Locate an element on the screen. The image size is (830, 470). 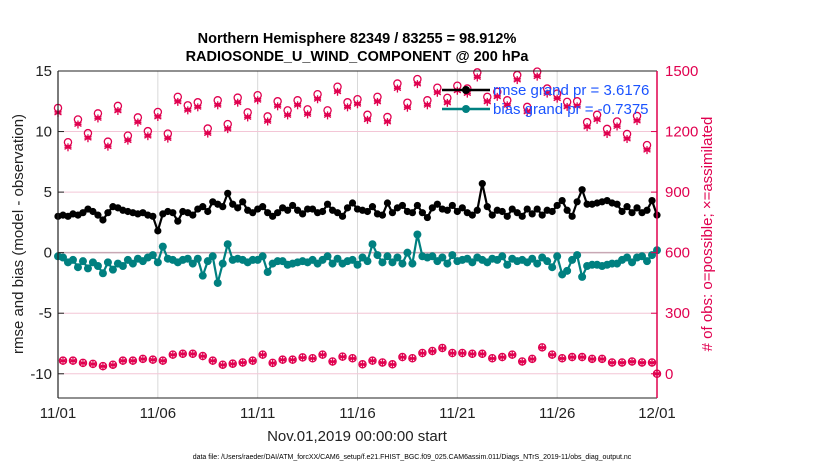
y-tick-label: 15 is located at coordinates (43, 71).